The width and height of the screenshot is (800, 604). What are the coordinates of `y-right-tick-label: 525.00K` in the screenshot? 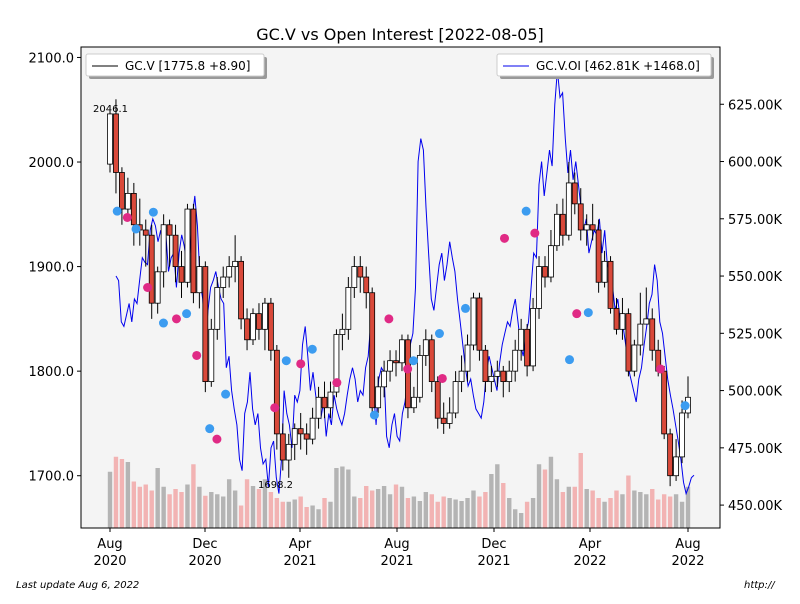 It's located at (755, 334).